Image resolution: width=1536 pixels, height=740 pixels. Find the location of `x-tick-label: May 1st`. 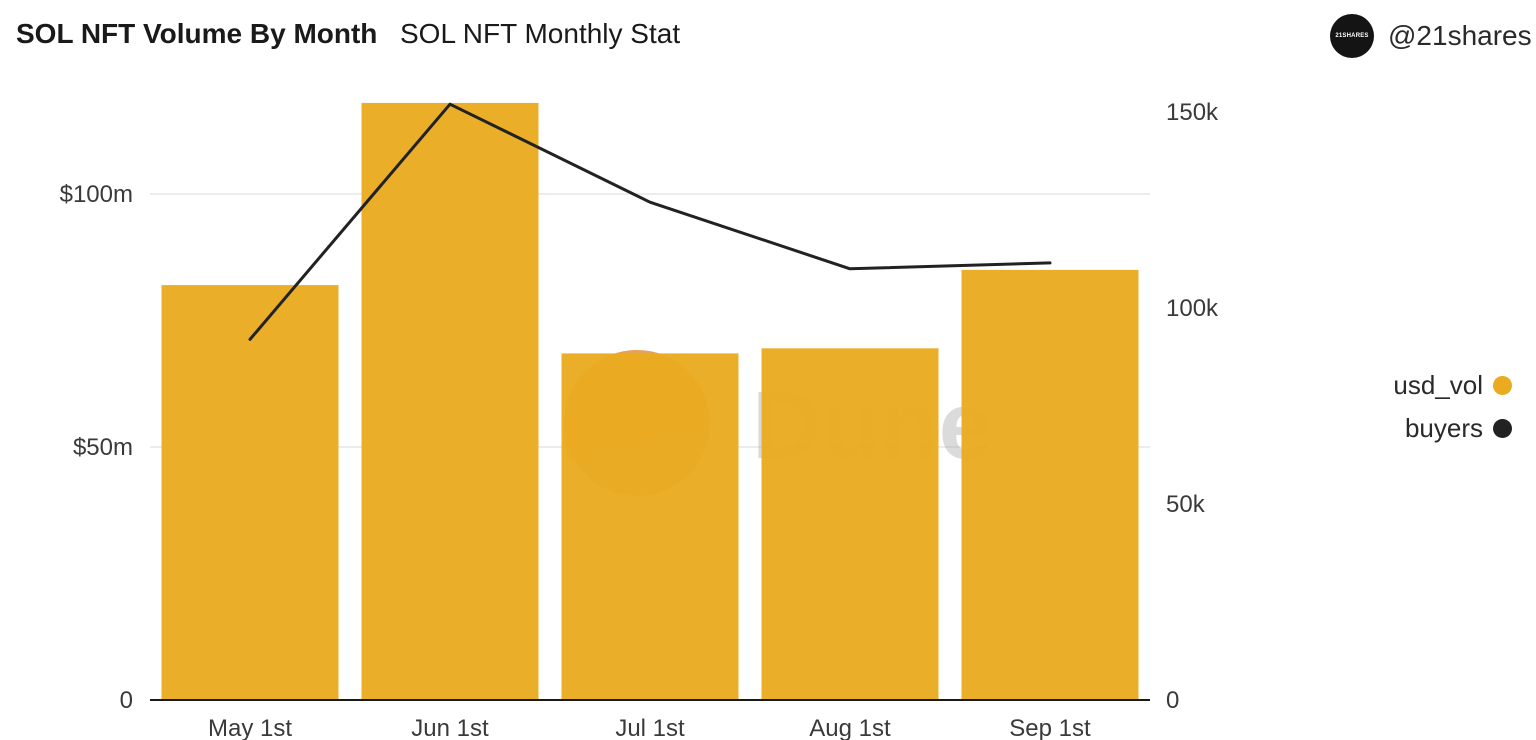

x-tick-label: May 1st is located at coordinates (250, 727).